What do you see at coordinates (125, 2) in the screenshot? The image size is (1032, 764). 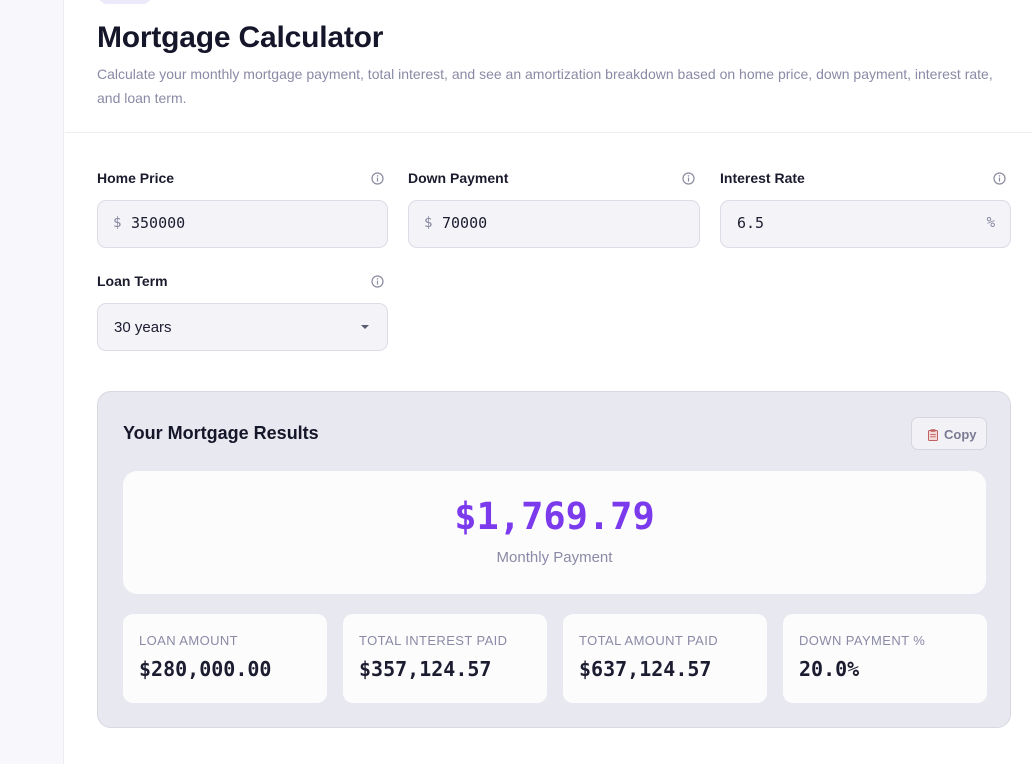 I see `top-badge` at bounding box center [125, 2].